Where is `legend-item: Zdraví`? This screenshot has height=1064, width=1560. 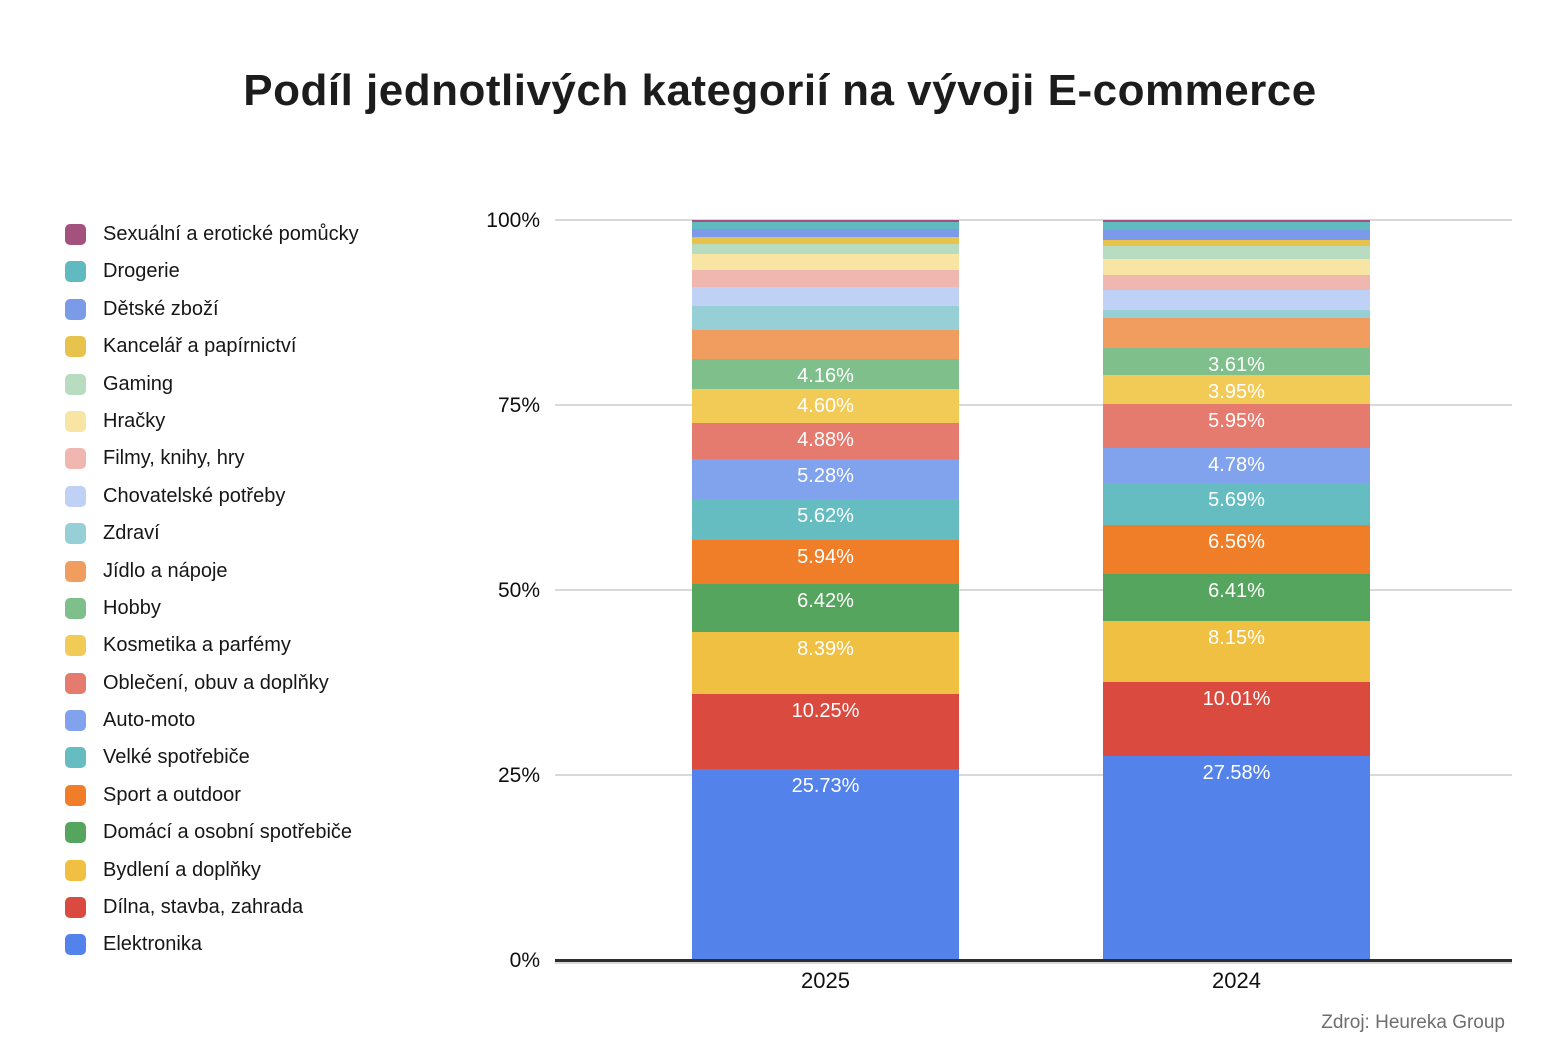
legend-item: Zdraví is located at coordinates (212, 534).